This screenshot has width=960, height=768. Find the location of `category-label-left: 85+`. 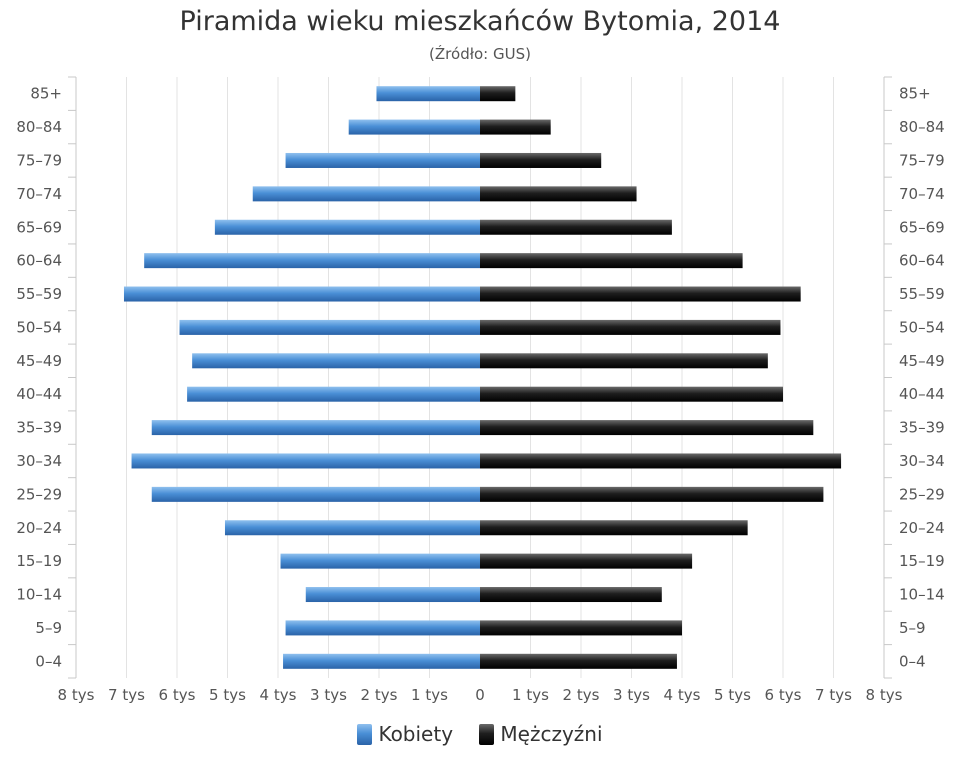

category-label-left: 85+ is located at coordinates (46, 94).